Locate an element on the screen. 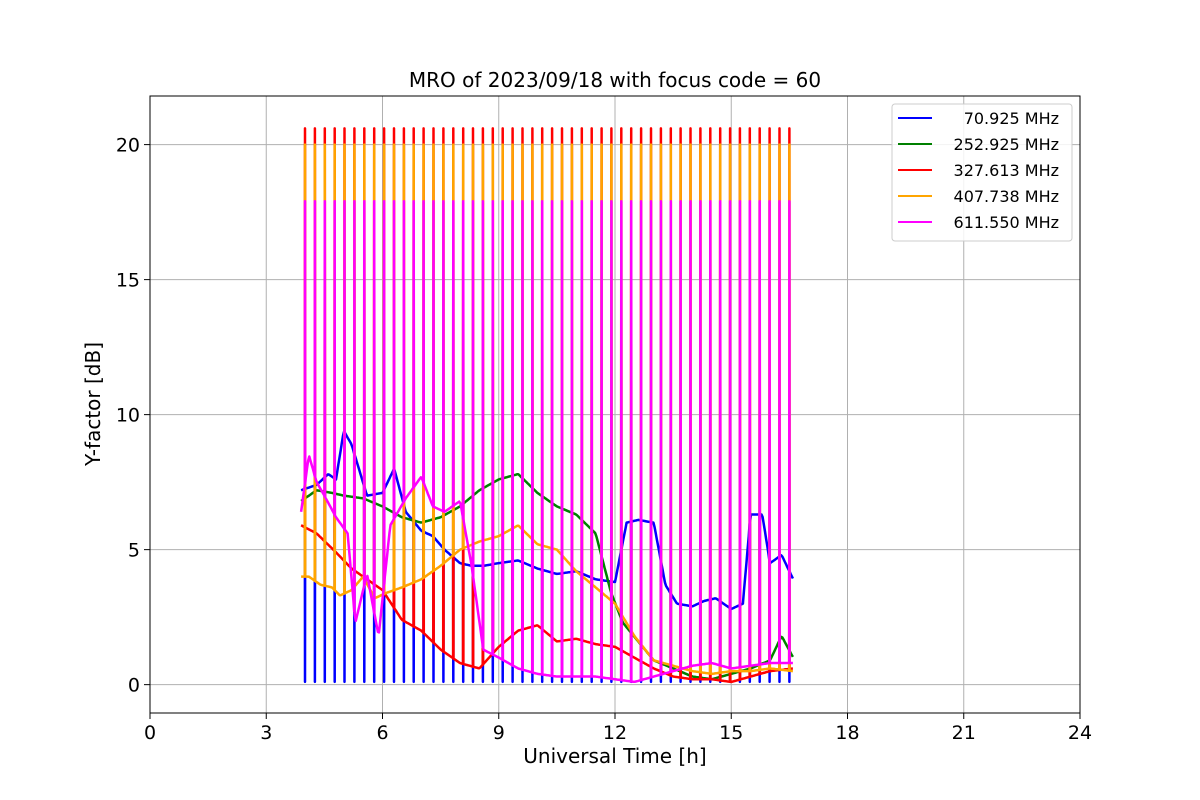 The width and height of the screenshot is (1200, 800). x-axis: 0 3 6 9 12 15 18 21 24 is located at coordinates (618, 728).